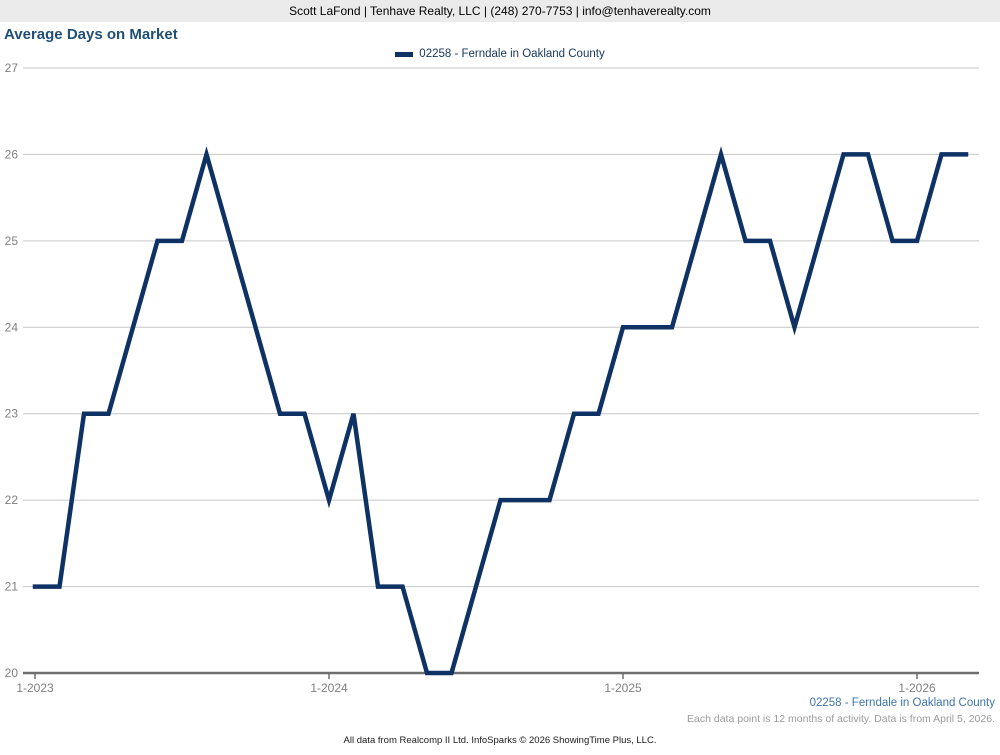 This screenshot has height=755, width=1000. Describe the element at coordinates (623, 688) in the screenshot. I see `x-tick-label-1-2025: 1-2025` at that location.